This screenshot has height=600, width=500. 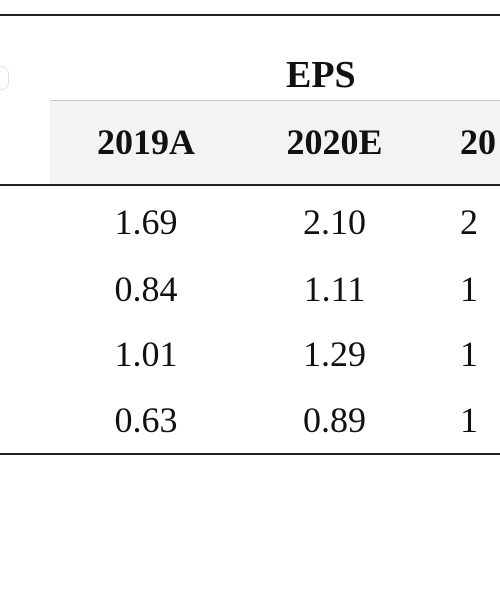 I want to click on table-bottom-rule, so click(x=250, y=454).